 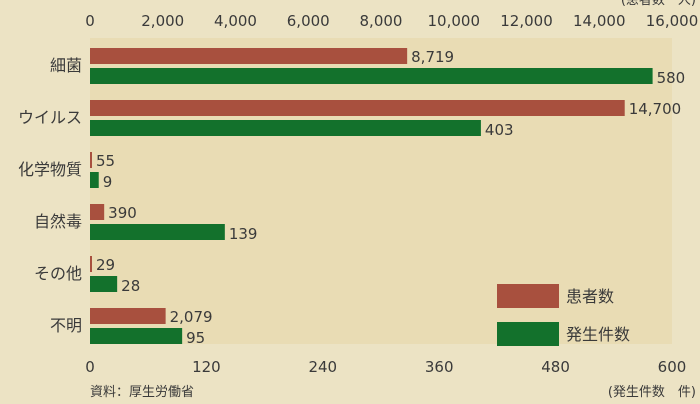 What do you see at coordinates (142, 392) in the screenshot?
I see `source-note: 資料：厚生労働省` at bounding box center [142, 392].